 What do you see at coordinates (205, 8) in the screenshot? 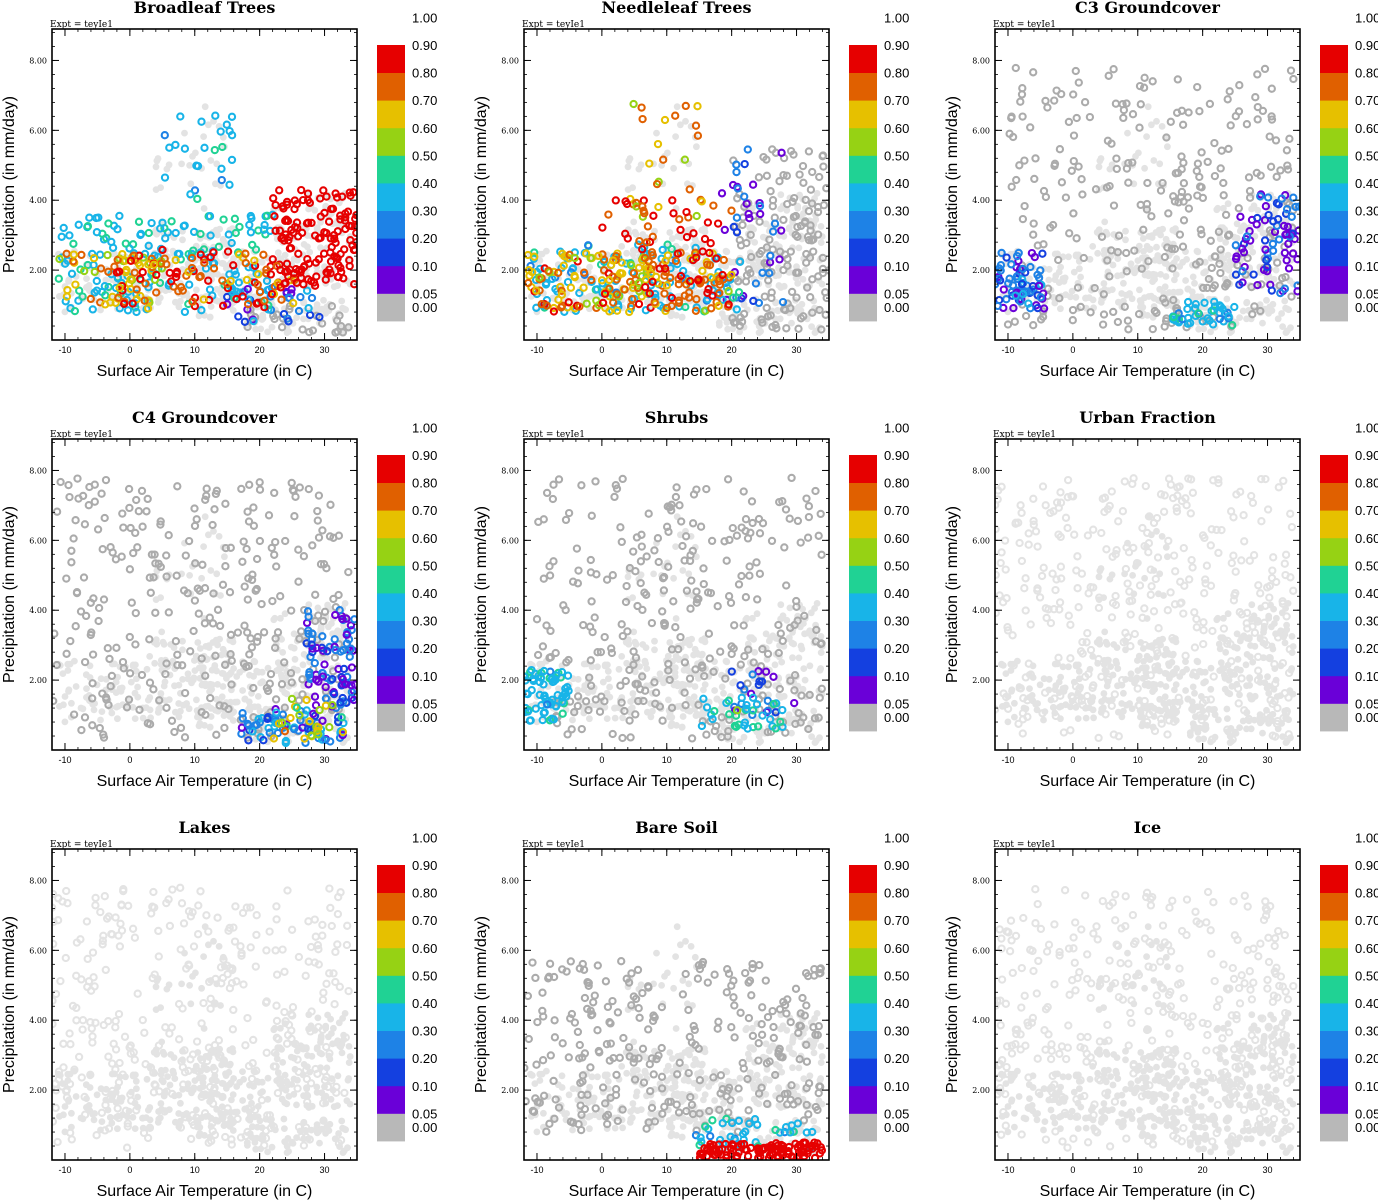
I see `panel-title: Broadleaf Trees` at bounding box center [205, 8].